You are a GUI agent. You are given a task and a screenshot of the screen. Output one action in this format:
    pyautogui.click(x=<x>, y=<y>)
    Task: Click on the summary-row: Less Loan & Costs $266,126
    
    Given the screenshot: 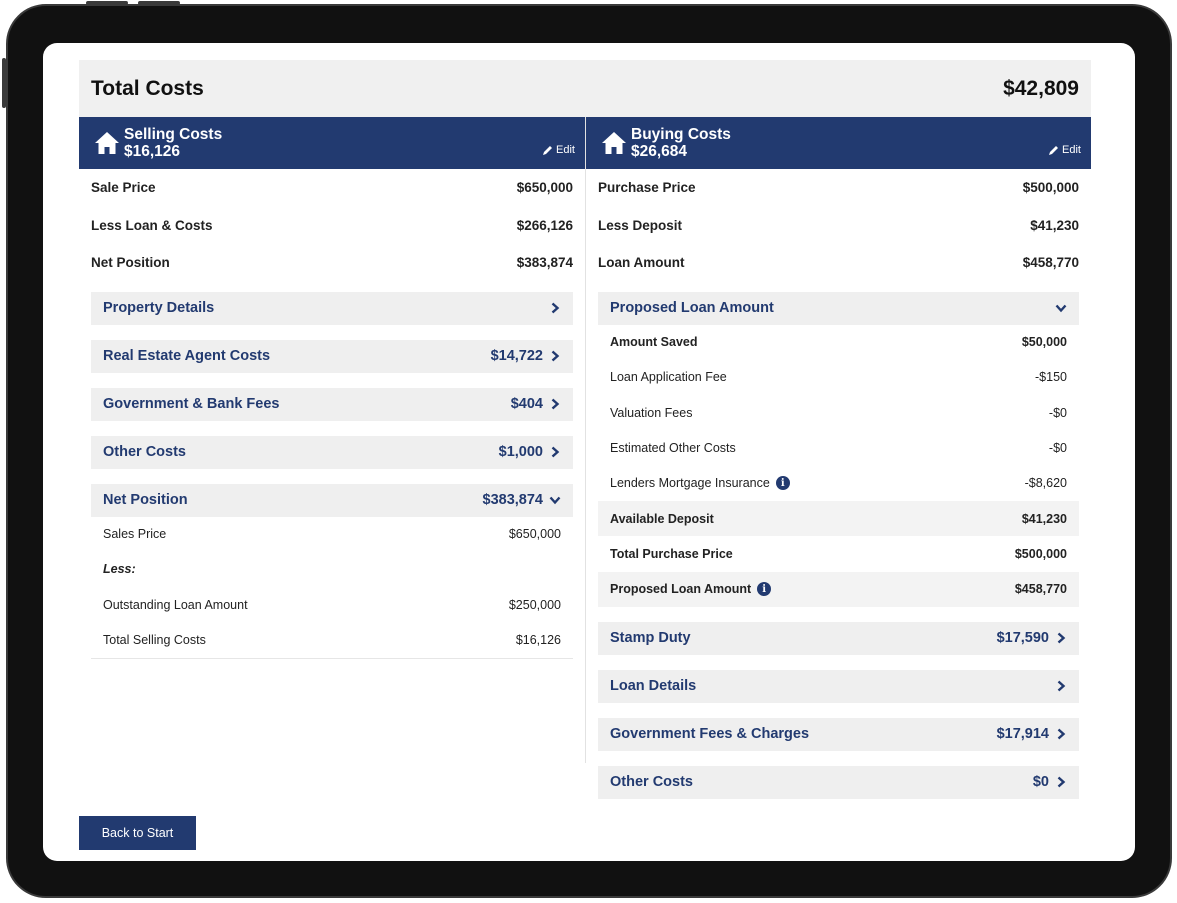 What is the action you would take?
    pyautogui.click(x=332, y=225)
    